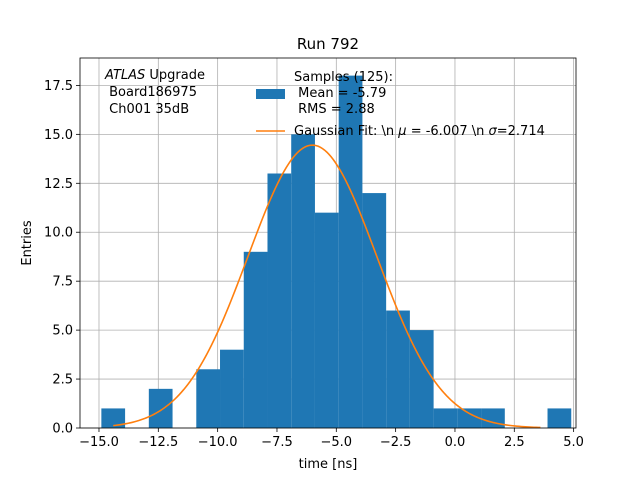  Describe the element at coordinates (62, 282) in the screenshot. I see `y-tick-label: 7.5` at that location.